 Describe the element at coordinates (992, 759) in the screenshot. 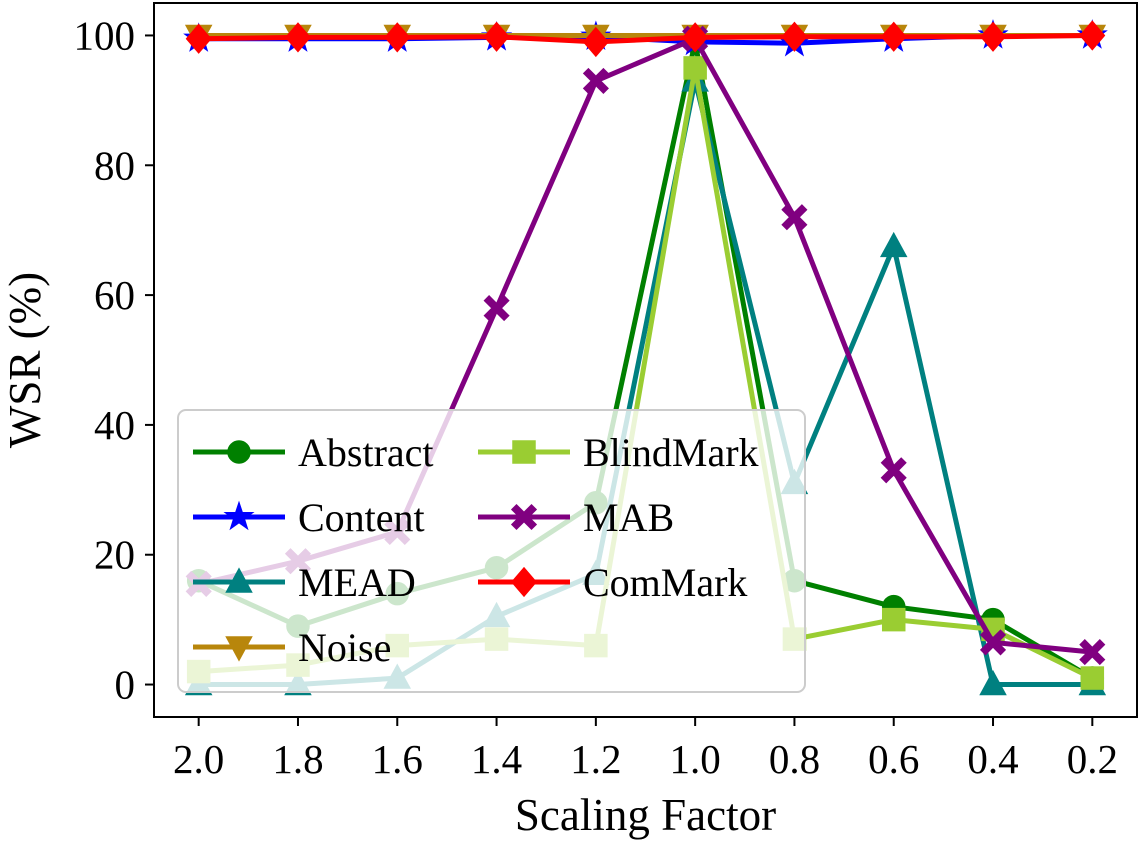

I see `x-tick-label: 0.4` at that location.